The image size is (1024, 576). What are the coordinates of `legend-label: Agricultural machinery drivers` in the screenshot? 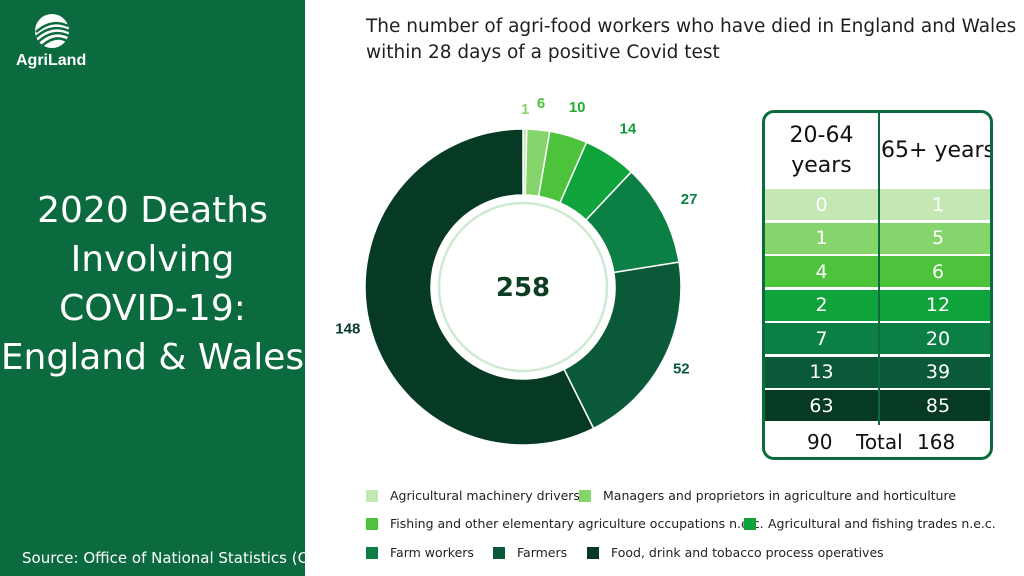 It's located at (485, 495).